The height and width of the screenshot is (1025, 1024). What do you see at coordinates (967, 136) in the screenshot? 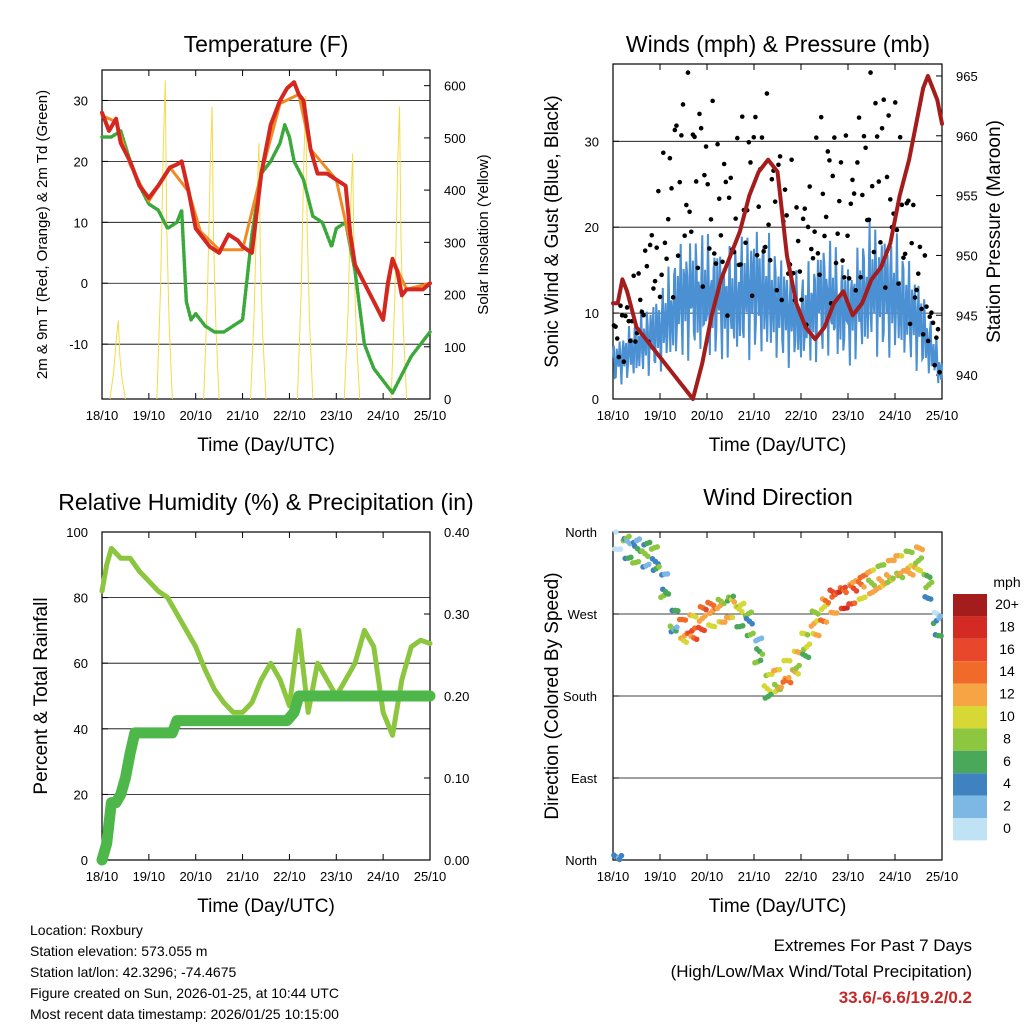
I see `winds-ytick-right-label: 960` at bounding box center [967, 136].